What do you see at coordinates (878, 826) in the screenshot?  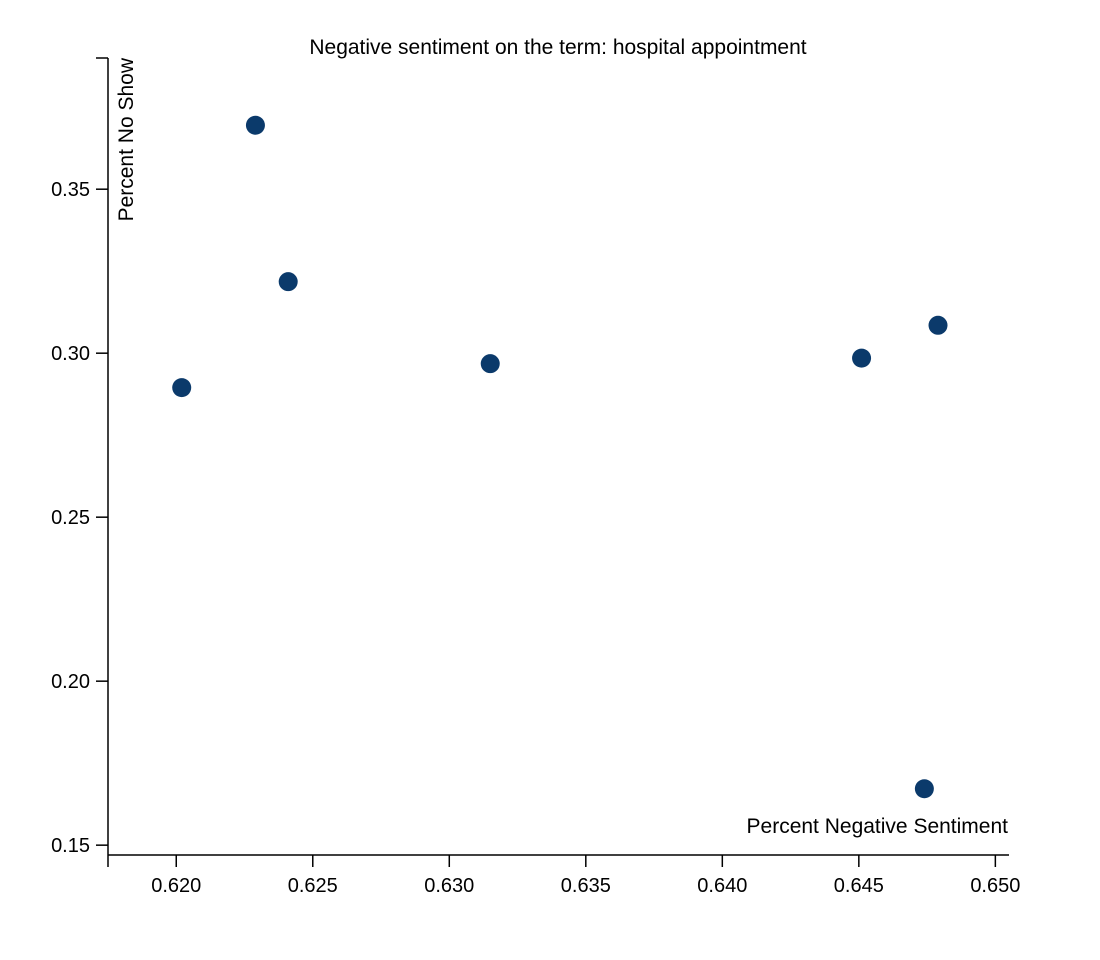 I see `x-axis-label: Percent Negative Sentiment` at bounding box center [878, 826].